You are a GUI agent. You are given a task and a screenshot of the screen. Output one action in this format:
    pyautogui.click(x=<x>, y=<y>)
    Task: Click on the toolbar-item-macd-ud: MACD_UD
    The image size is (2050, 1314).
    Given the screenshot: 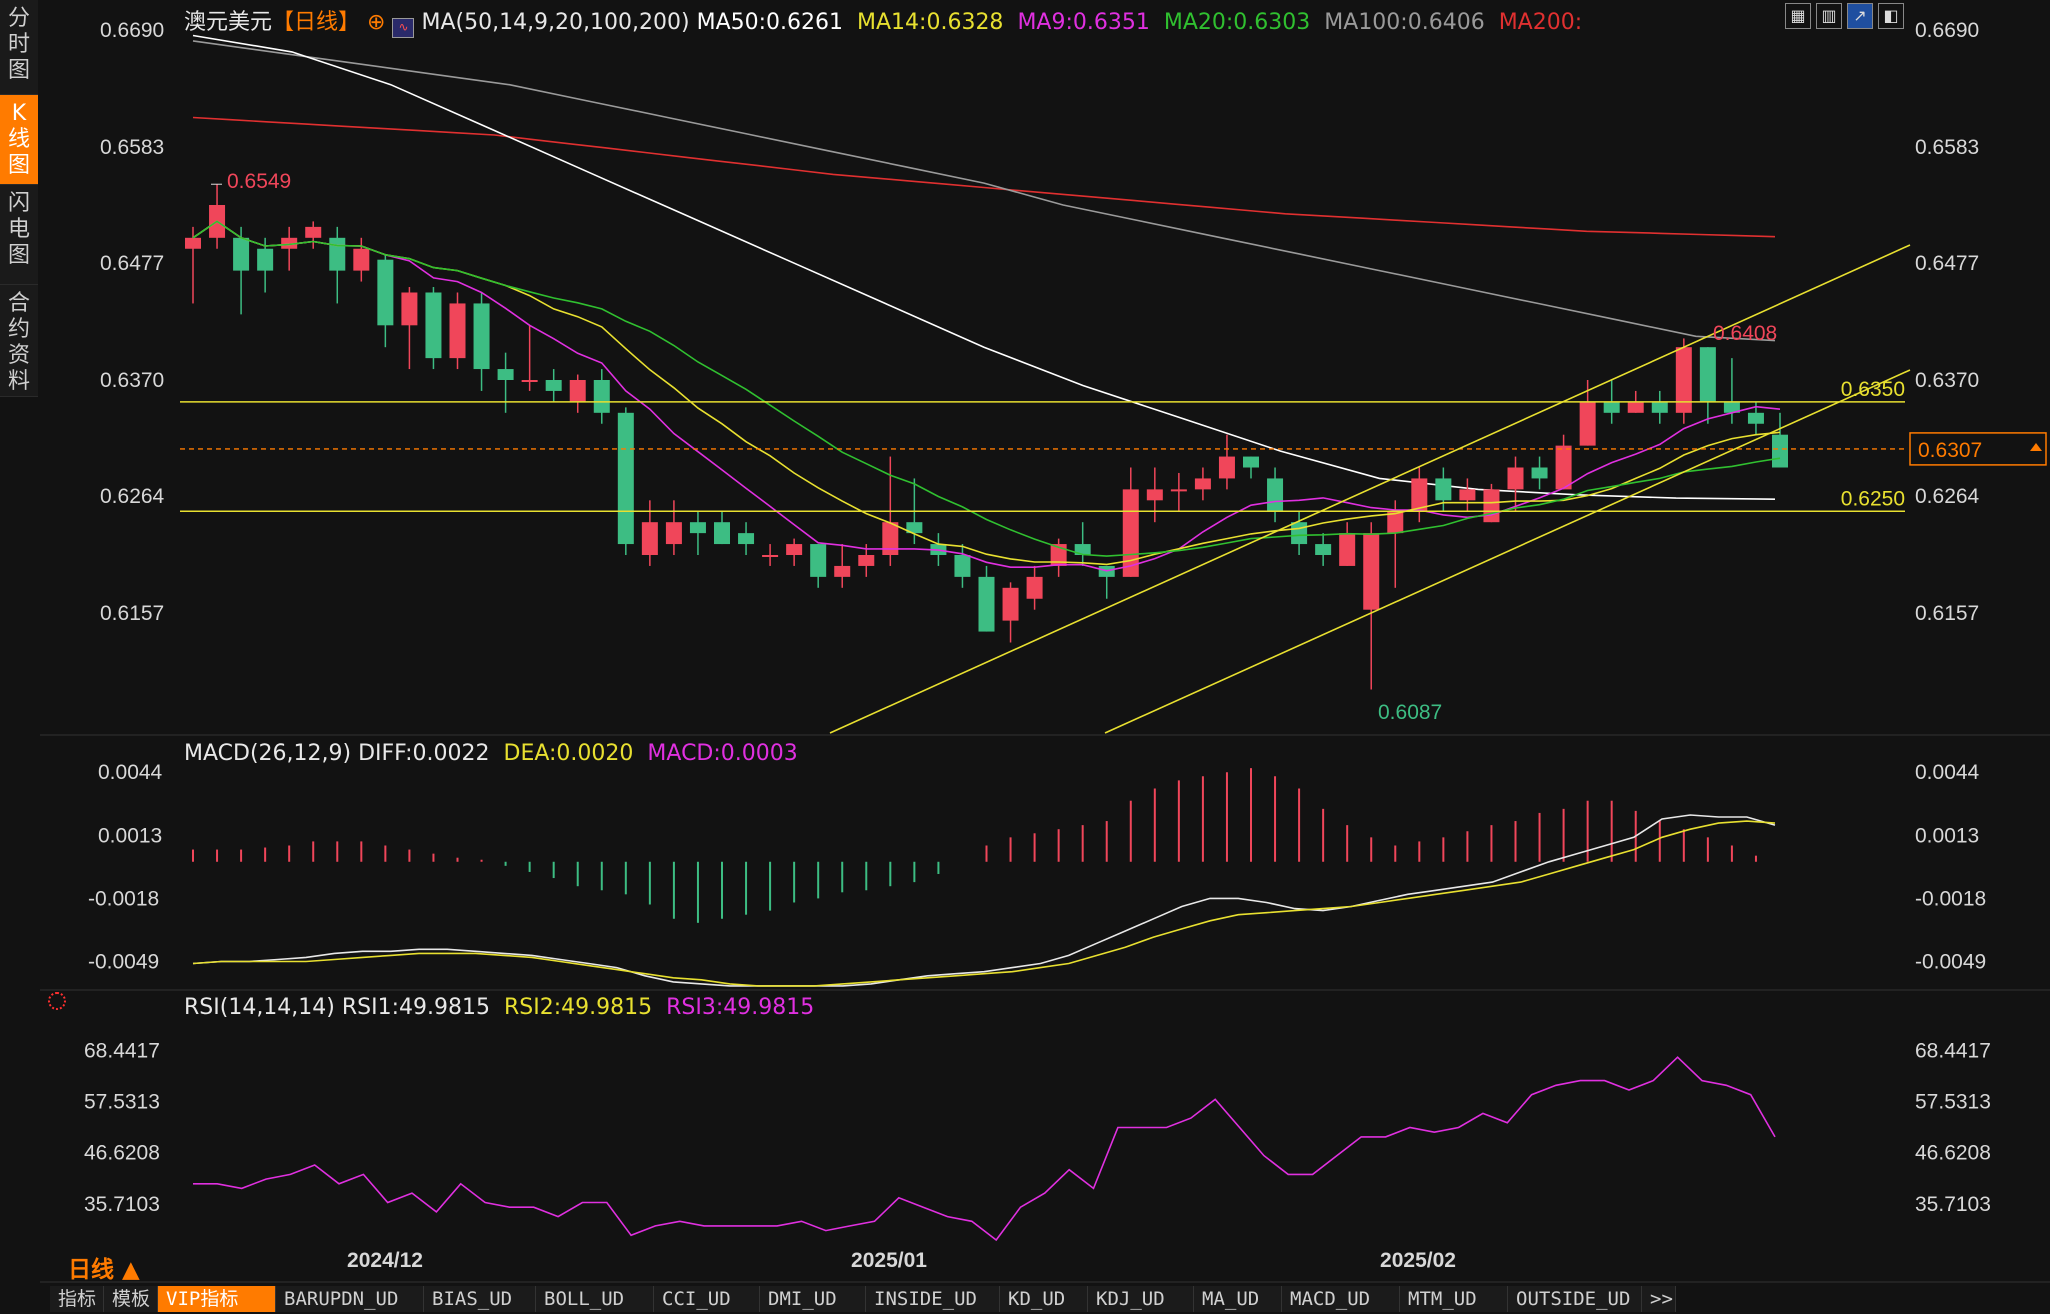 What is the action you would take?
    pyautogui.click(x=1341, y=1299)
    